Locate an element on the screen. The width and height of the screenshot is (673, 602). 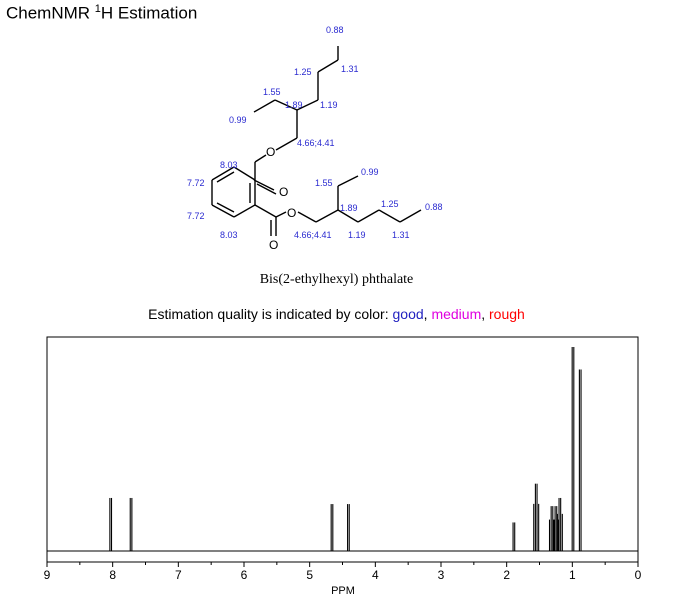
x-tick-label: 4 is located at coordinates (375, 575).